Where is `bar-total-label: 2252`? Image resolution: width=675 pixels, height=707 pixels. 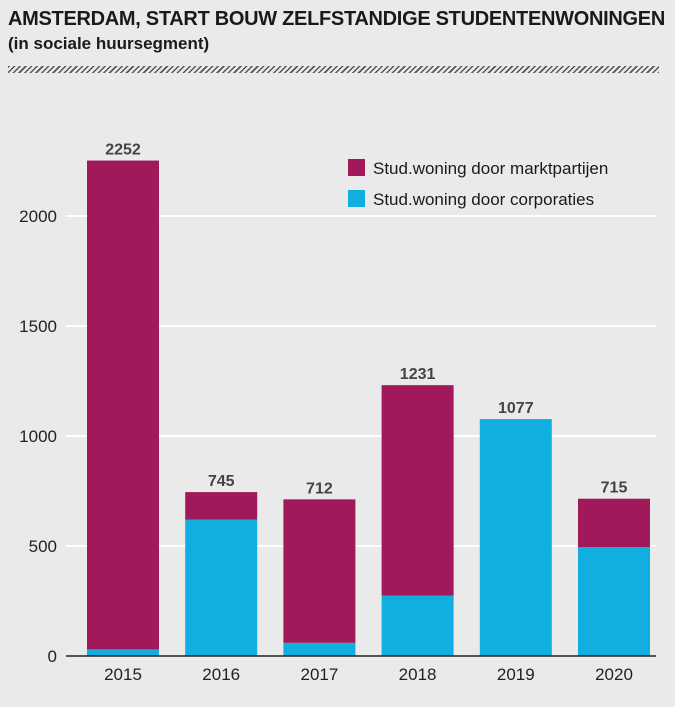
bar-total-label: 2252 is located at coordinates (123, 150).